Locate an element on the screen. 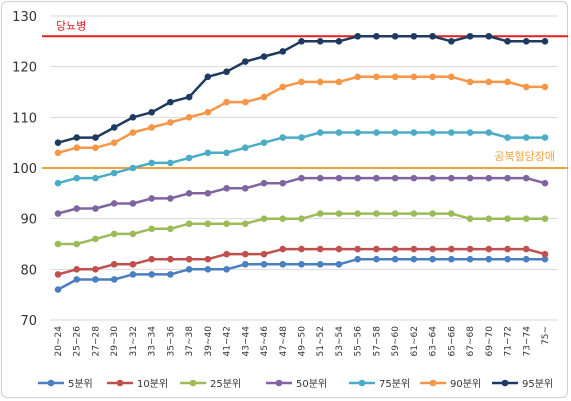  x-tick-label: 43~44 is located at coordinates (246, 341).